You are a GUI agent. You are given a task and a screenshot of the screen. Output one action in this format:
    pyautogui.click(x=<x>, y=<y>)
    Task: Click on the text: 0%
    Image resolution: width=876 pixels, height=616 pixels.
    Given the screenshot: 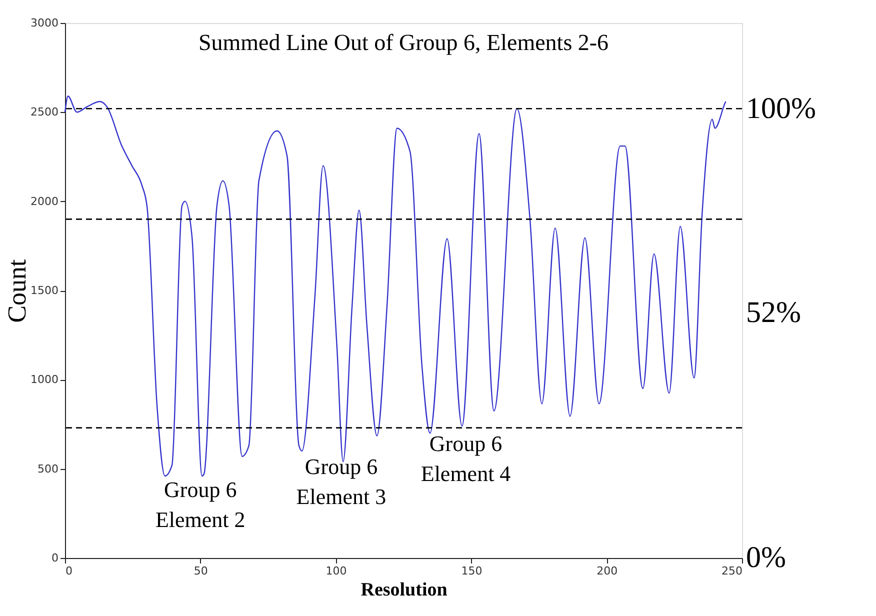 What is the action you would take?
    pyautogui.click(x=766, y=557)
    